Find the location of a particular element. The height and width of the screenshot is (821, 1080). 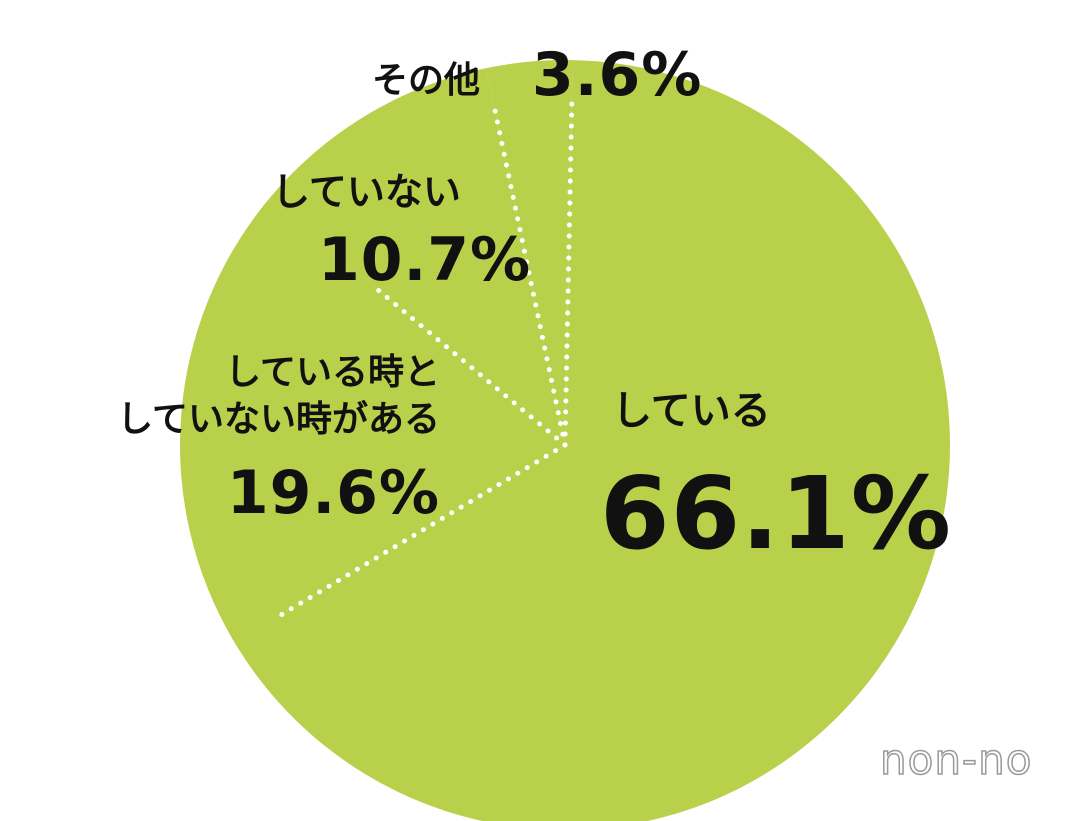

value-label: 3.6% is located at coordinates (617, 75).